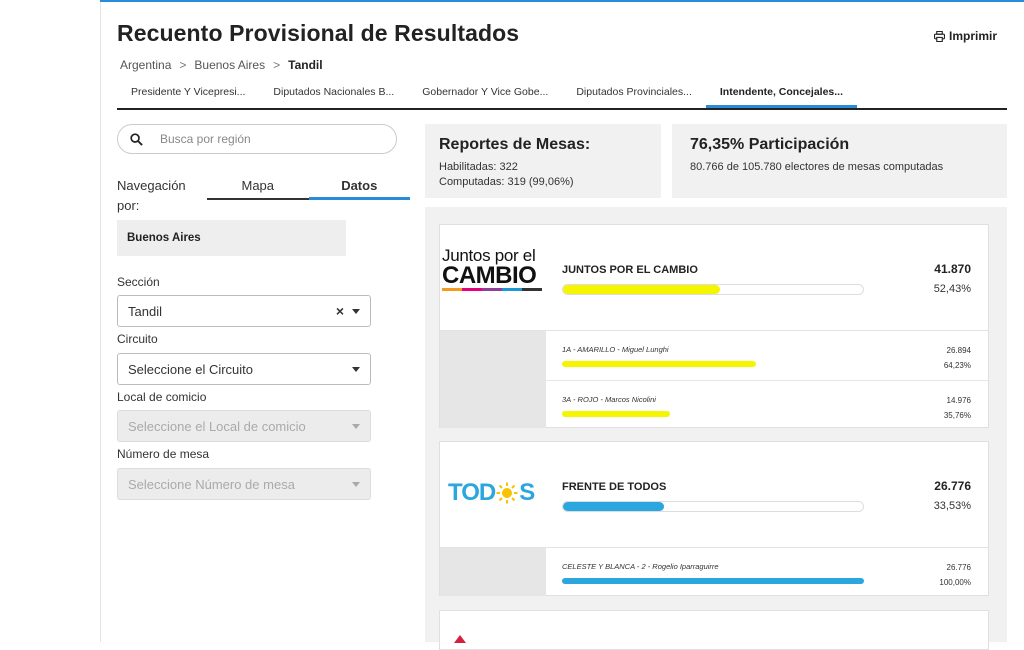 Image resolution: width=1024 pixels, height=650 pixels. Describe the element at coordinates (305, 65) in the screenshot. I see `breadcrumb-item-tandil: Tandil` at that location.